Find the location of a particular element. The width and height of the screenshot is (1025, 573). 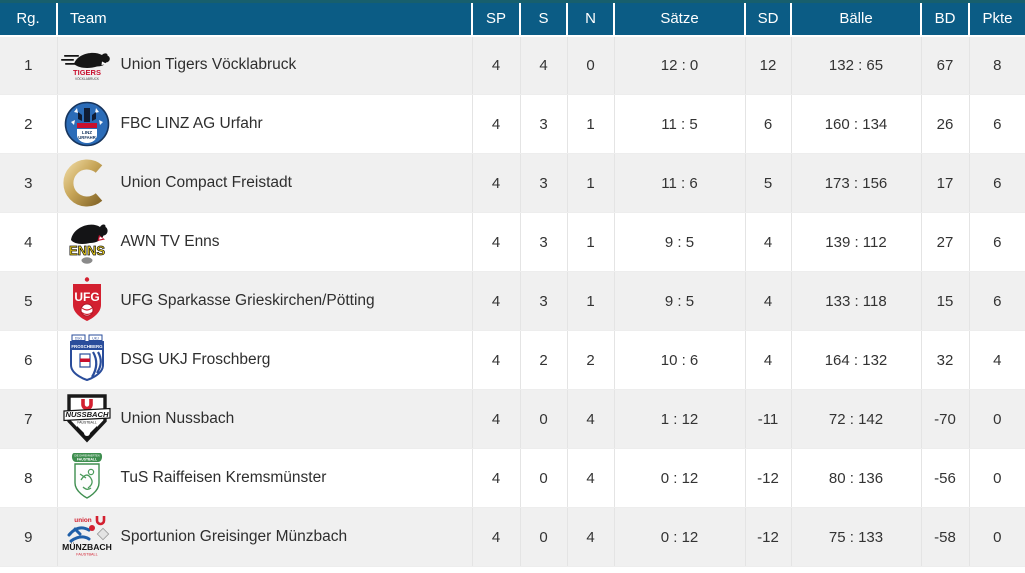

rank-value: 2 is located at coordinates (28, 124).